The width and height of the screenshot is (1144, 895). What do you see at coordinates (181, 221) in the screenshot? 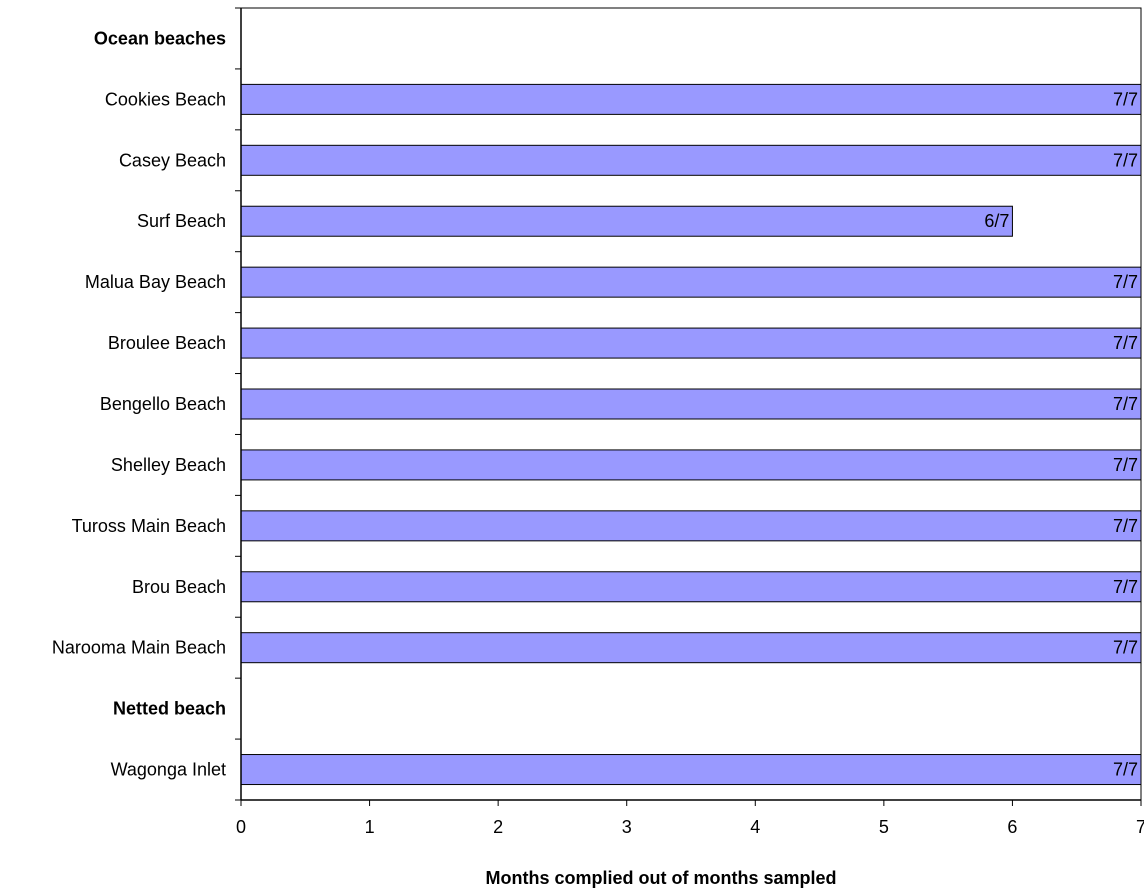
I see `category-label: Surf Beach` at bounding box center [181, 221].